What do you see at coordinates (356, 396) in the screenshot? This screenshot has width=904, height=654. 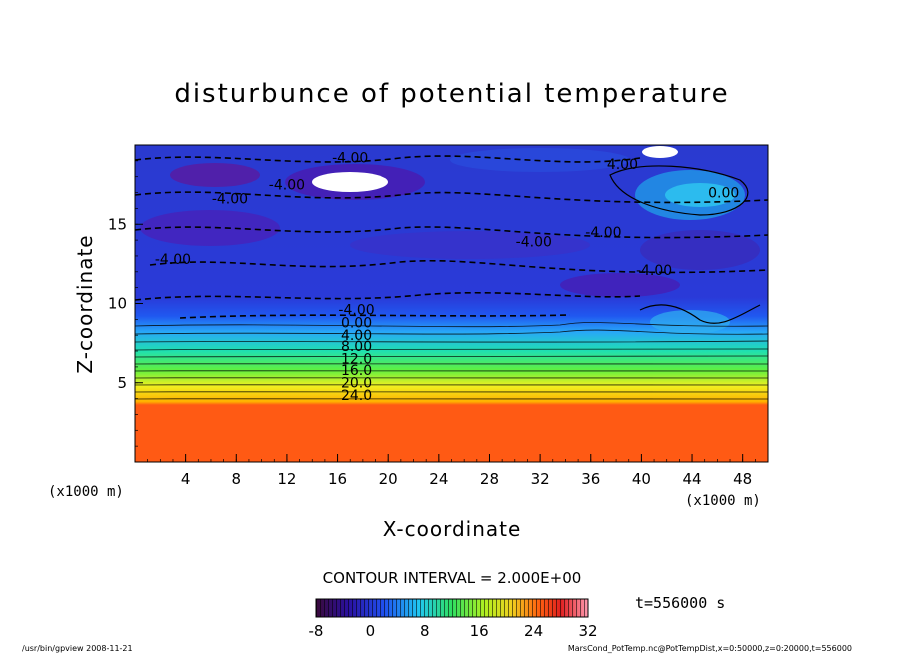 I see `contour-label: 24.0` at bounding box center [356, 396].